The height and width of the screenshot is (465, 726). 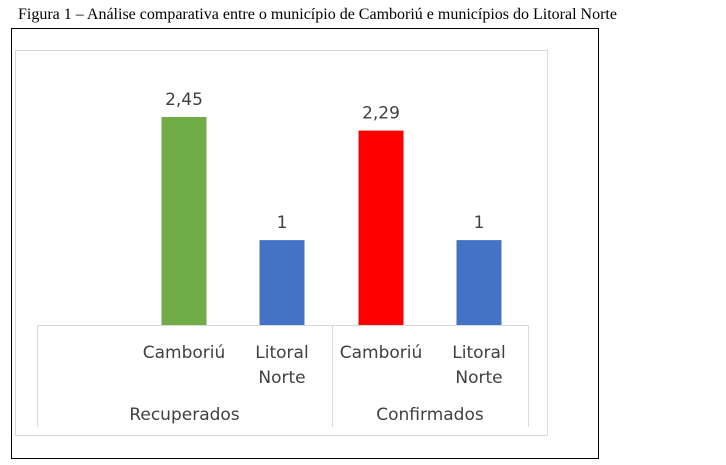 I want to click on axis-lines, so click(x=283, y=376).